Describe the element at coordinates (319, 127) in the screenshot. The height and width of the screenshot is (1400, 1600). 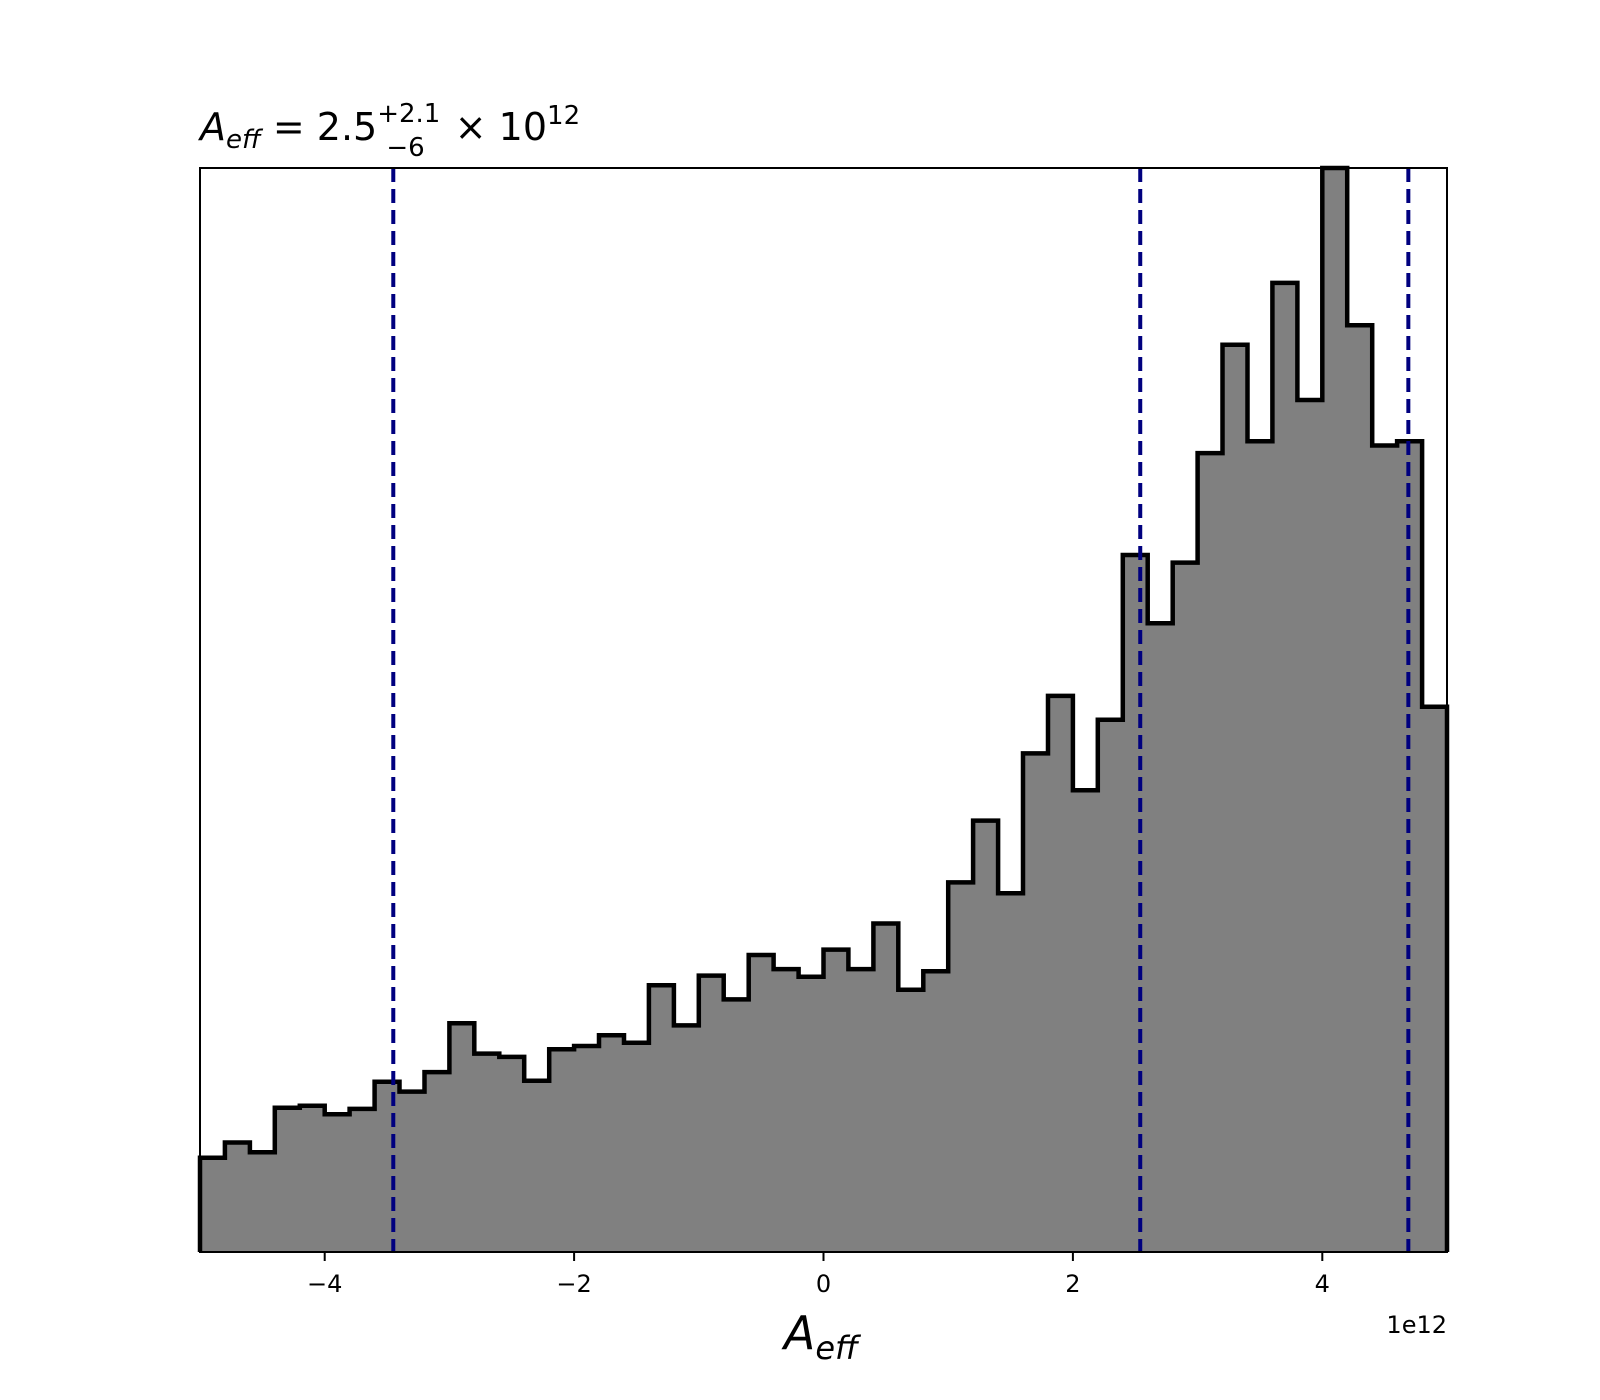
I see `title-equals: = 2.5` at that location.